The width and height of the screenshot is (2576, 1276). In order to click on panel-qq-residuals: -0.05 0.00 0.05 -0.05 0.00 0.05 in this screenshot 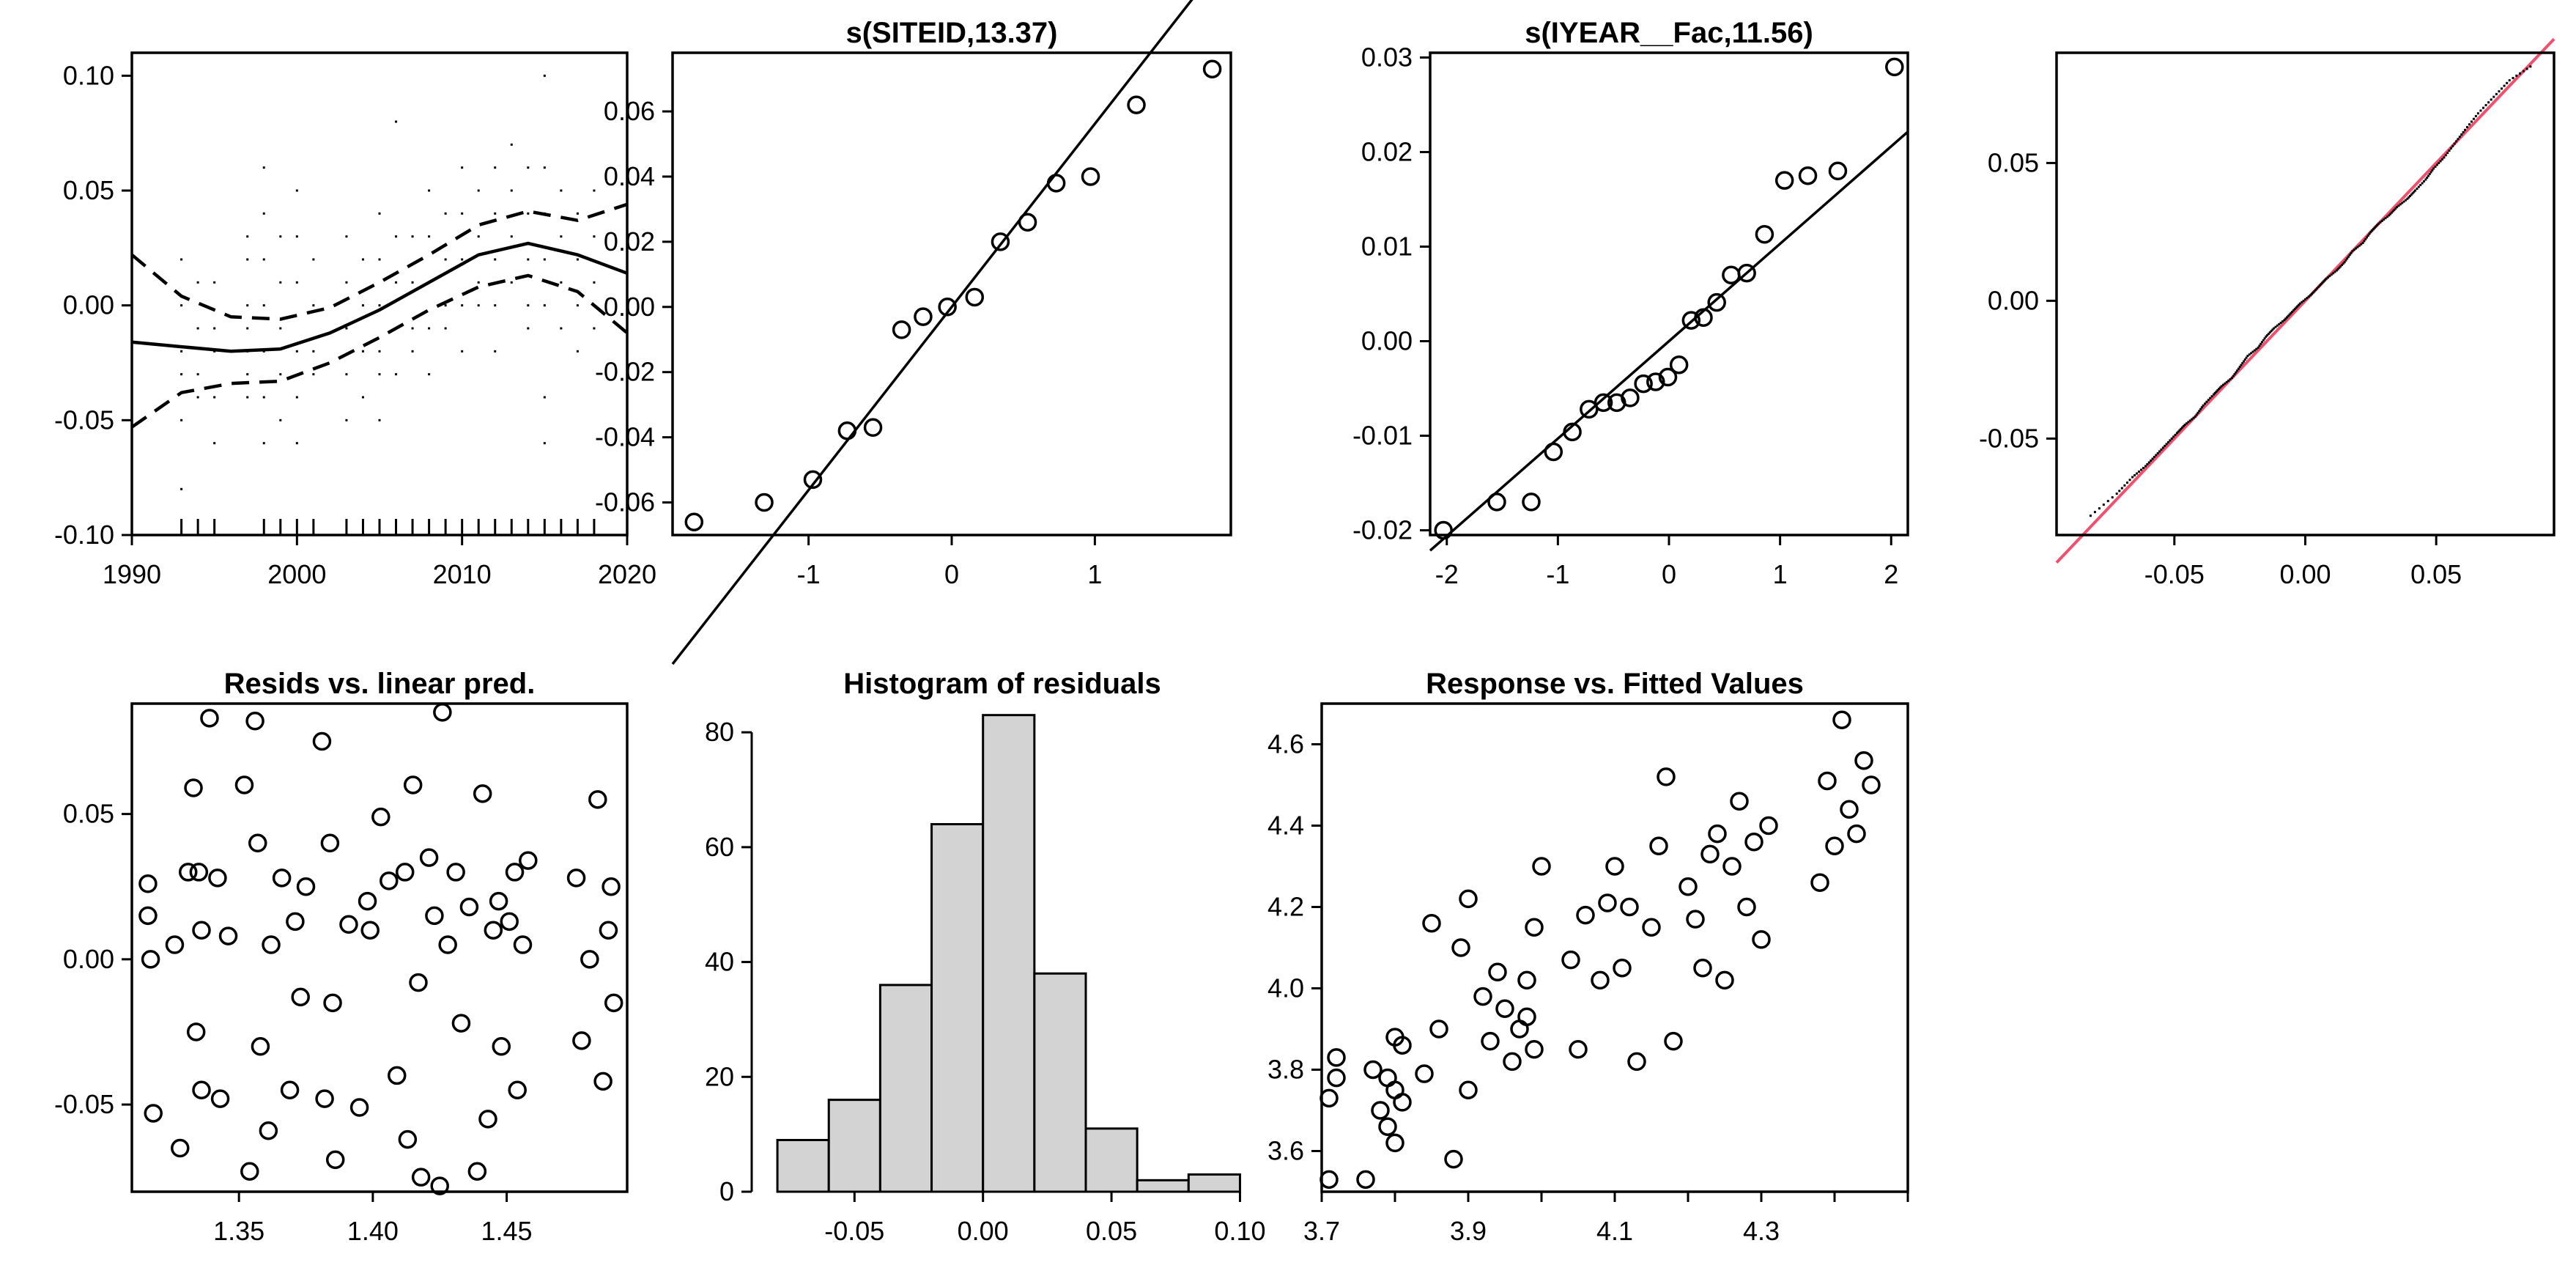, I will do `click(2267, 313)`.